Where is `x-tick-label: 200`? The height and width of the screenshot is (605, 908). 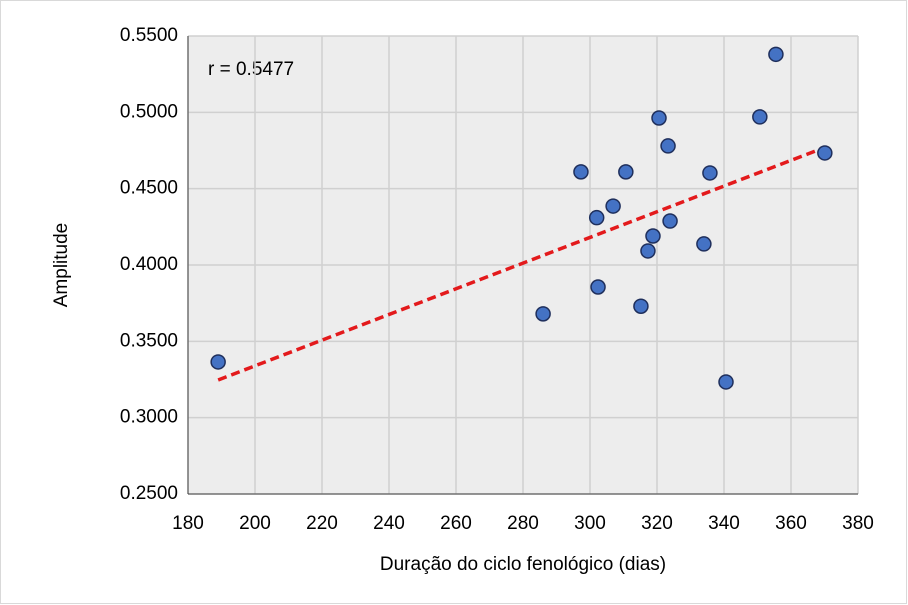 x-tick-label: 200 is located at coordinates (255, 523).